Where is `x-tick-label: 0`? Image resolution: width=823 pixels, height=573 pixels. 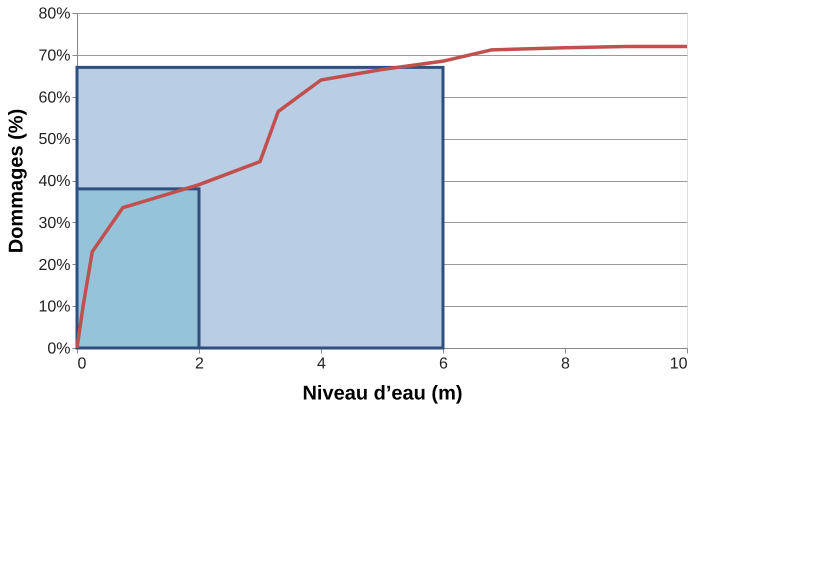
x-tick-label: 0 is located at coordinates (82, 364).